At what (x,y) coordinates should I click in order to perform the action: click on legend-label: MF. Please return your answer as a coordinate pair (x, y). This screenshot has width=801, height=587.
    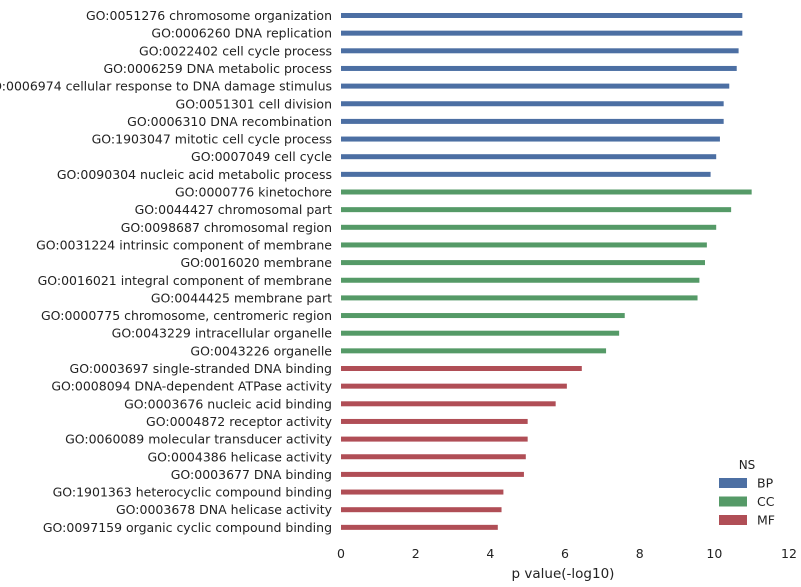
    Looking at the image, I should click on (766, 520).